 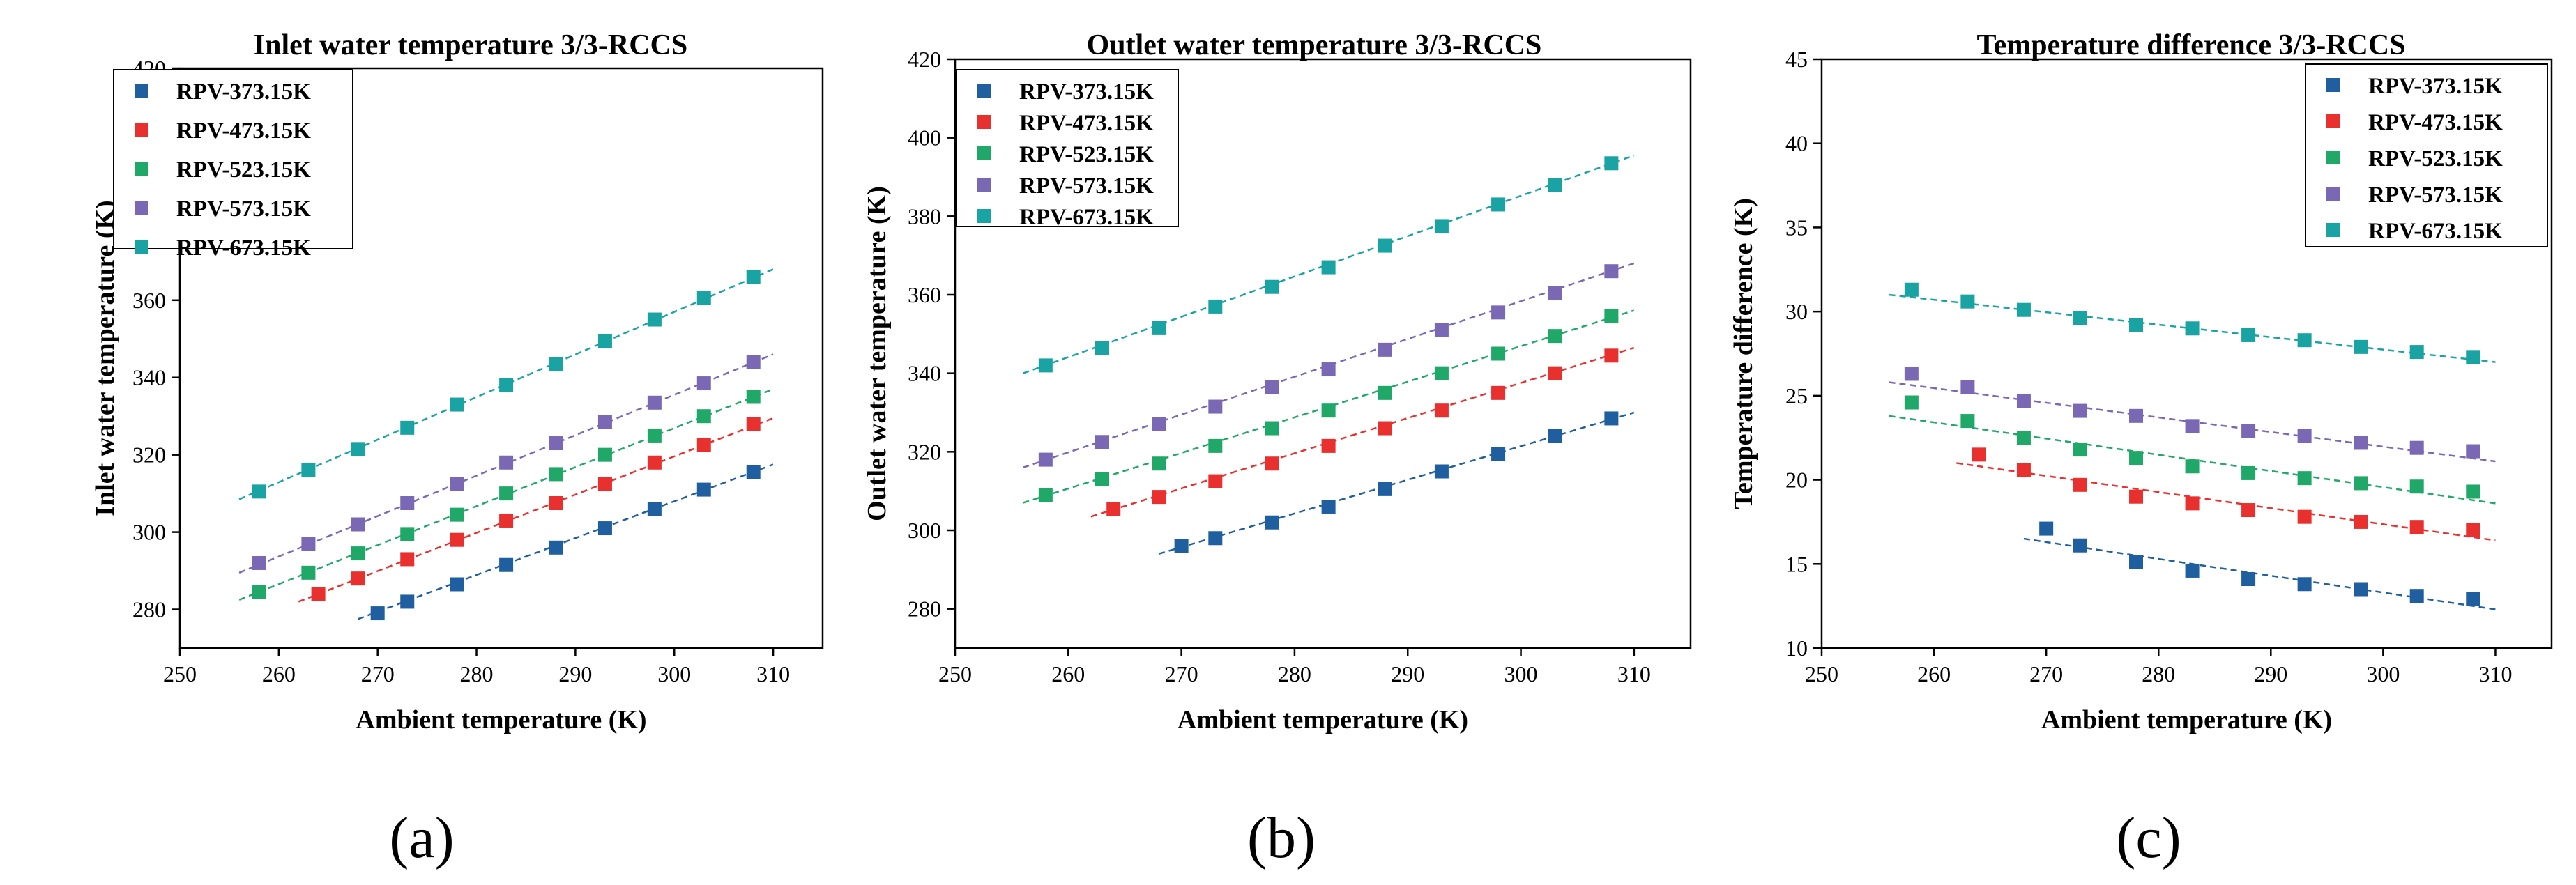 What do you see at coordinates (1087, 123) in the screenshot?
I see `legend-label: RPV-473.15K` at bounding box center [1087, 123].